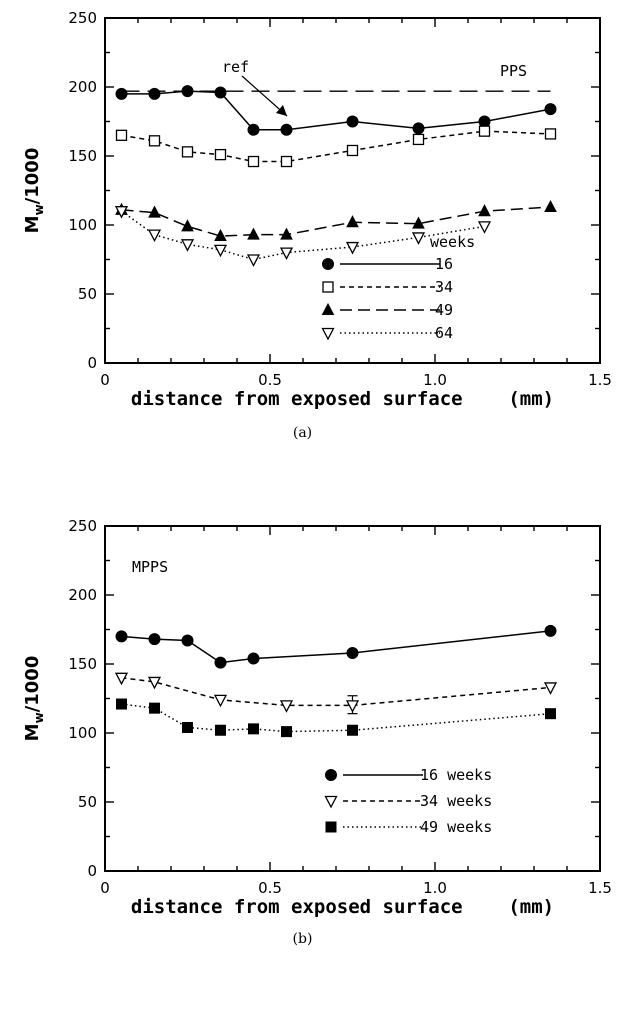 The width and height of the screenshot is (618, 1013). I want to click on y-tick-label: 50, so click(87, 294).